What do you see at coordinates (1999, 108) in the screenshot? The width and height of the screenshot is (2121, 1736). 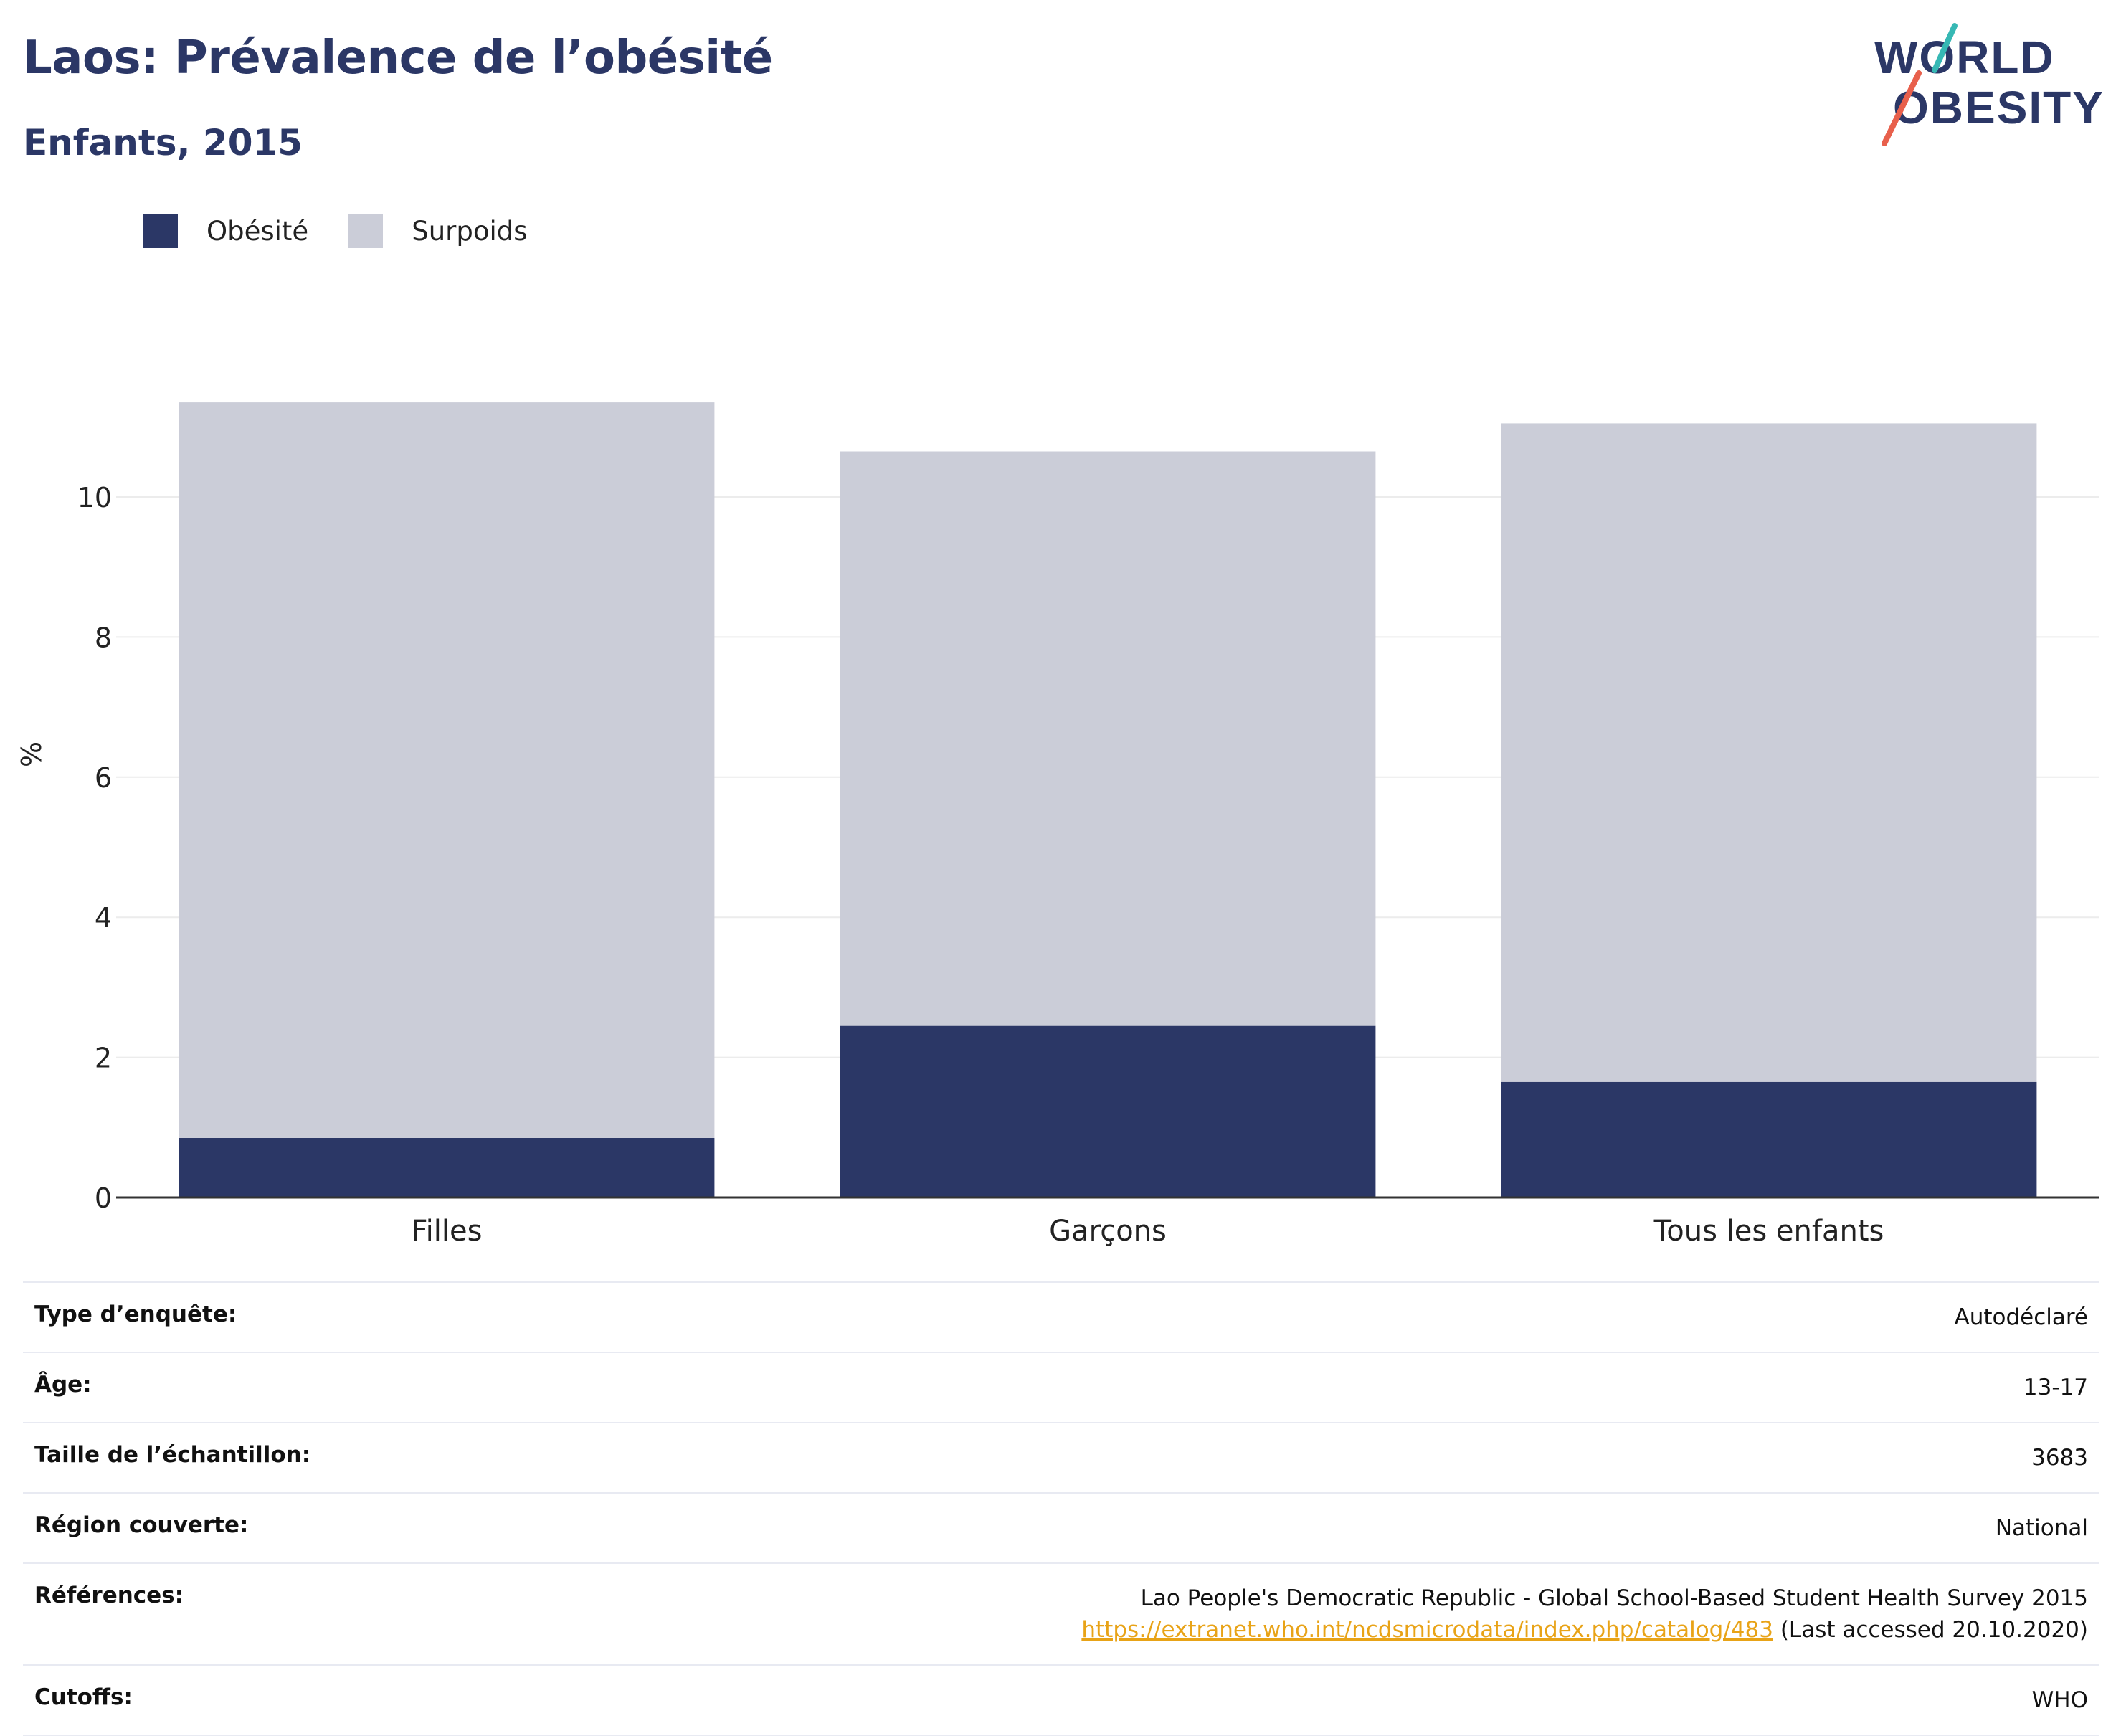 I see `svg-text: OBESITY` at bounding box center [1999, 108].